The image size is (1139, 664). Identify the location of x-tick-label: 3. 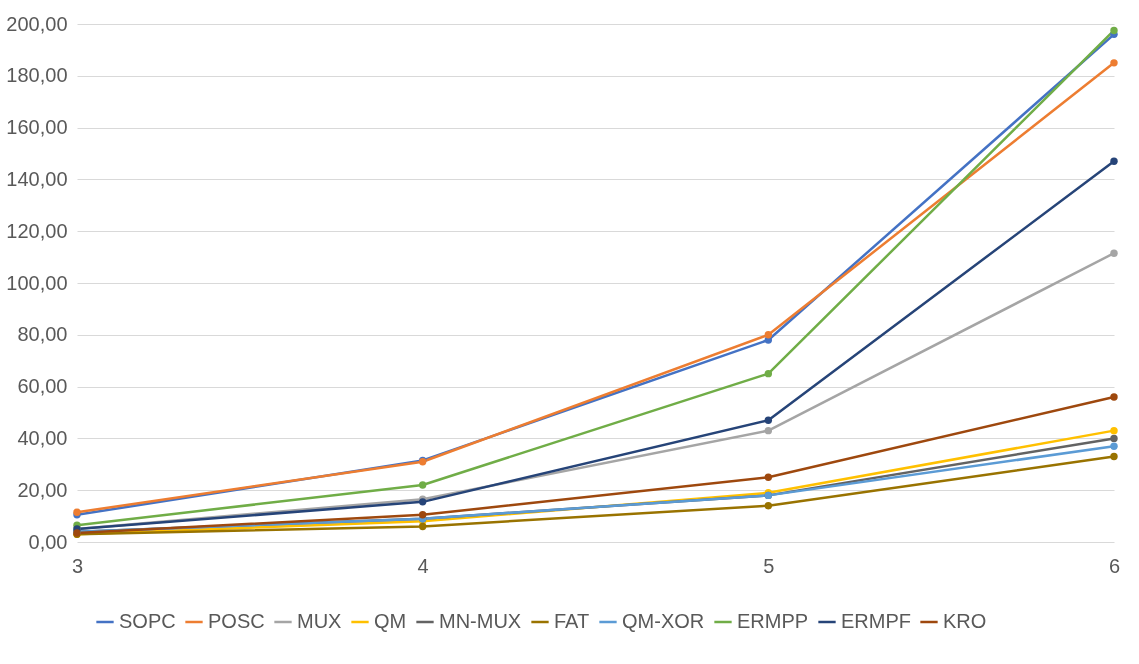
(77, 565).